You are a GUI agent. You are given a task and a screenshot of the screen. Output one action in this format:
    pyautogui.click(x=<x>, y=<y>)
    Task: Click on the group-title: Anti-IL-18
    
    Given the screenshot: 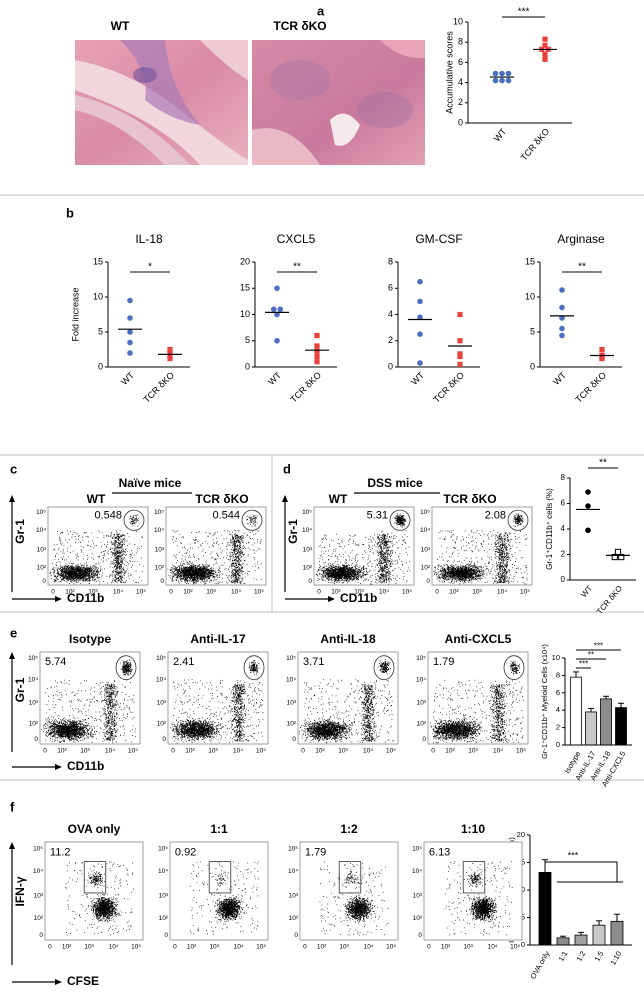 What is the action you would take?
    pyautogui.click(x=348, y=639)
    